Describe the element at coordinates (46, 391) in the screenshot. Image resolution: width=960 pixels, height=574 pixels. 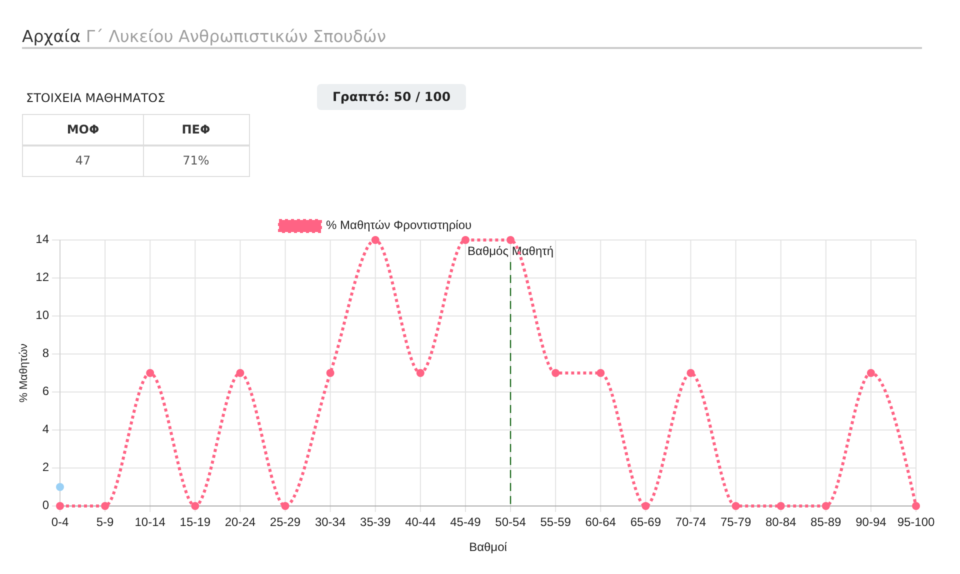
I see `y-tick-label: 6` at that location.